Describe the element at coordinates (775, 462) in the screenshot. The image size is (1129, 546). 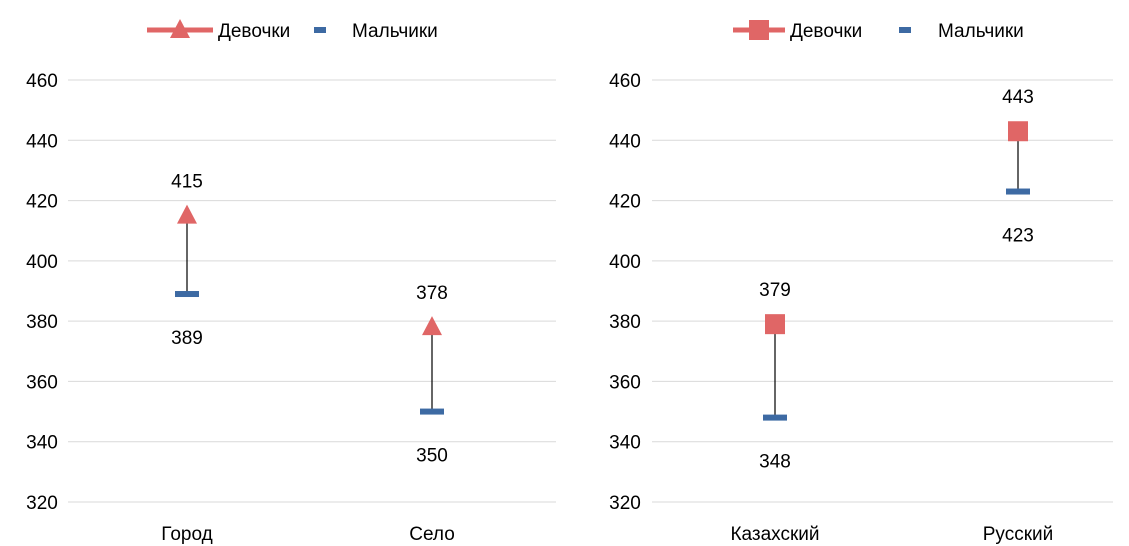
I see `boys-data-label: 348` at that location.